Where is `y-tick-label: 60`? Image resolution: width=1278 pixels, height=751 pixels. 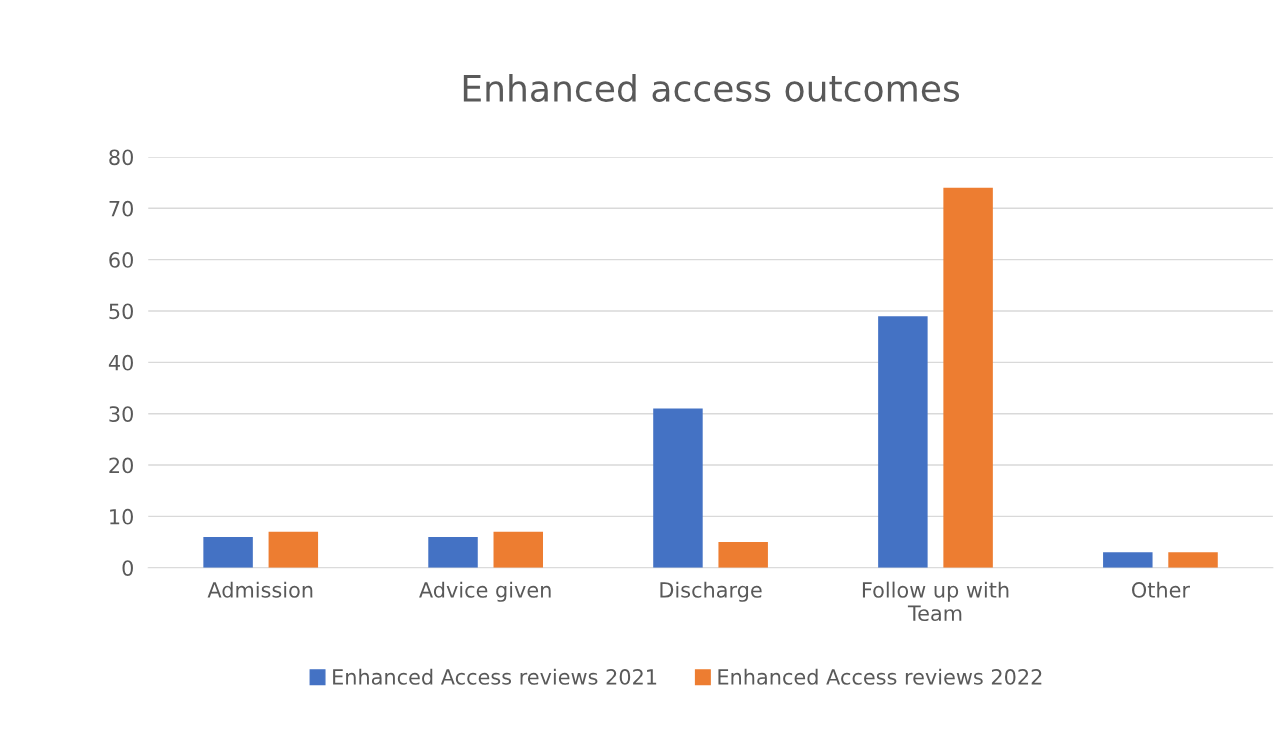 y-tick-label: 60 is located at coordinates (121, 260).